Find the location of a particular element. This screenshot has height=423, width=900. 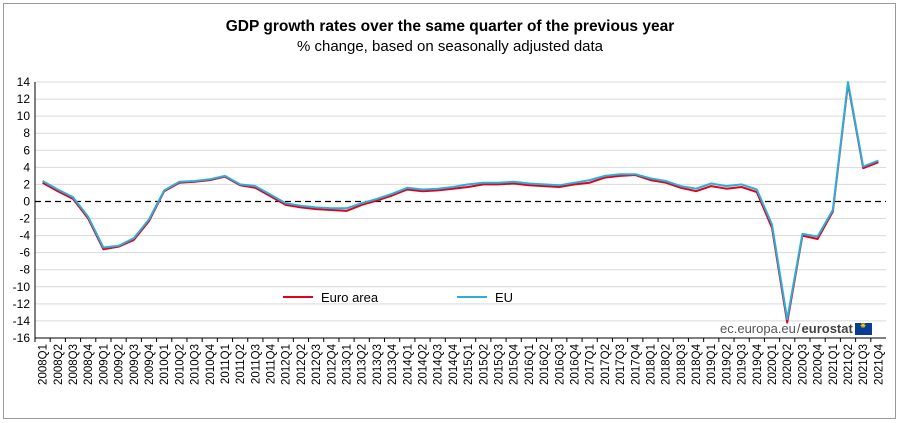

x-tick-label: 2015Q3 is located at coordinates (499, 364).